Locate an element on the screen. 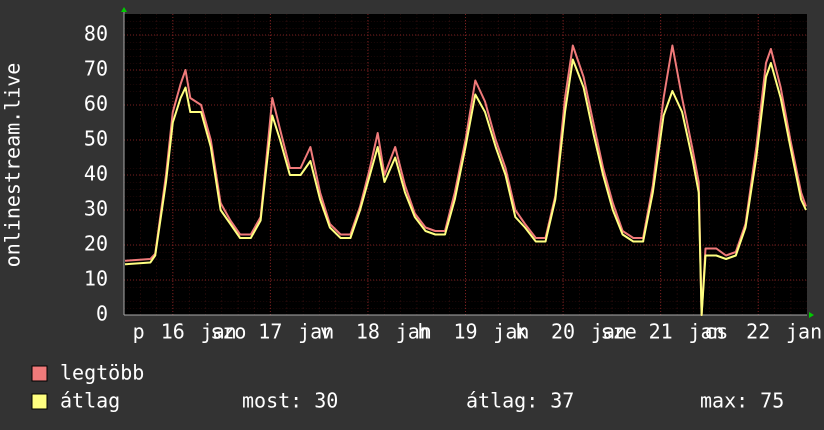 This screenshot has width=824, height=430. x-axis-arrow is located at coordinates (811, 315).